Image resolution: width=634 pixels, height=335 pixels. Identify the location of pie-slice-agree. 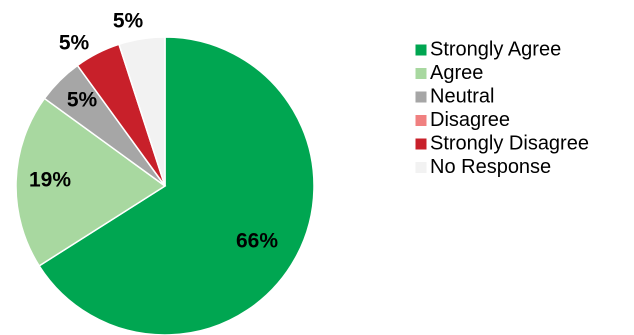
(91, 182).